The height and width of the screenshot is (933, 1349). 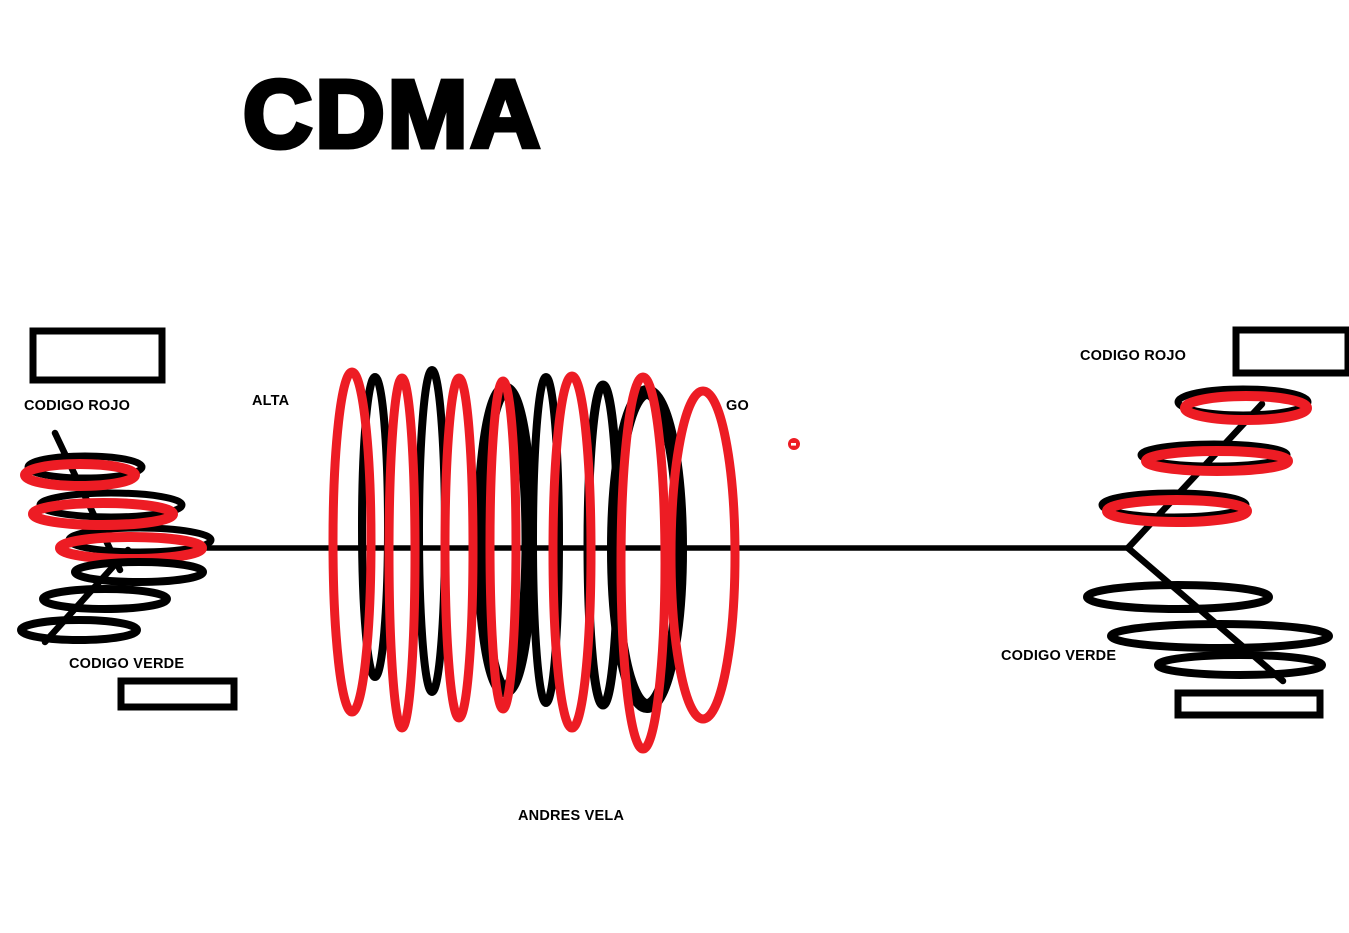 I want to click on left-red-code-box, so click(x=97, y=355).